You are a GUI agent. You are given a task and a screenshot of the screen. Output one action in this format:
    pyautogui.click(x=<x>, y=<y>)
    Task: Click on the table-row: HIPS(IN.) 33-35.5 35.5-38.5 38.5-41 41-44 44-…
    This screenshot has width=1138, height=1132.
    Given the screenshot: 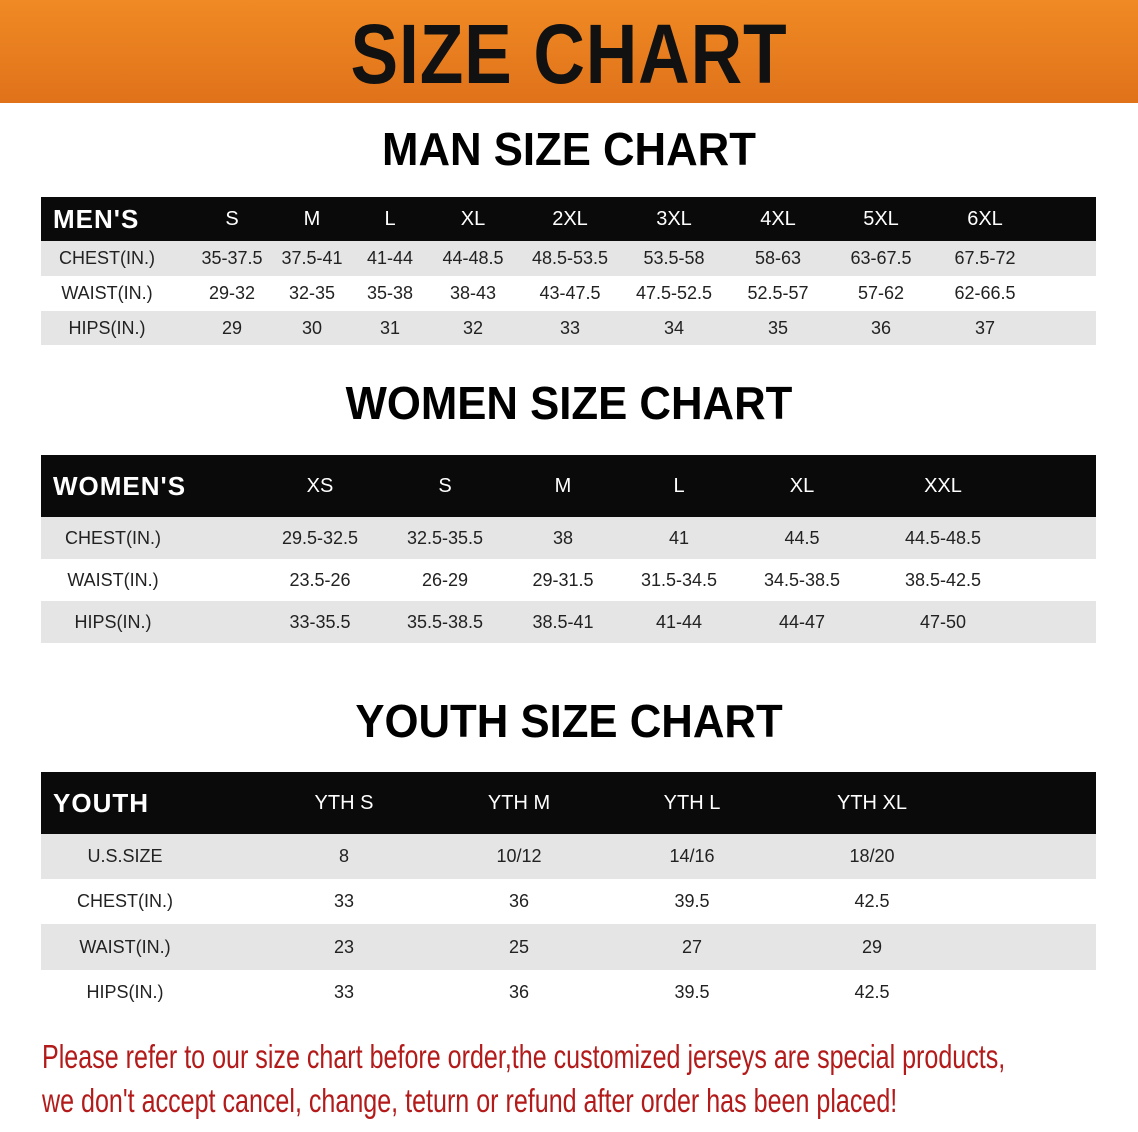 What is the action you would take?
    pyautogui.click(x=568, y=622)
    